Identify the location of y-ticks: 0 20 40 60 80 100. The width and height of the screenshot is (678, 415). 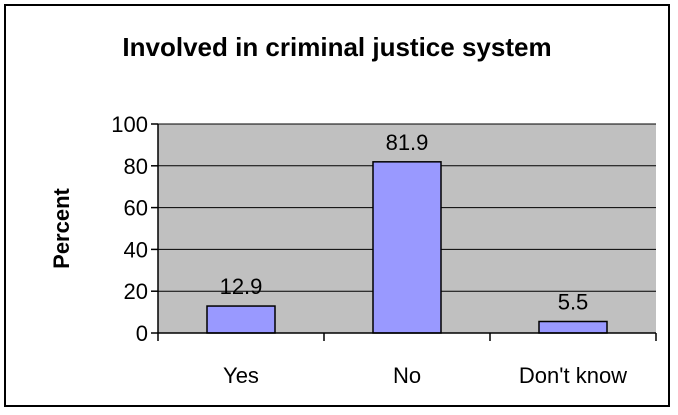
(134, 229).